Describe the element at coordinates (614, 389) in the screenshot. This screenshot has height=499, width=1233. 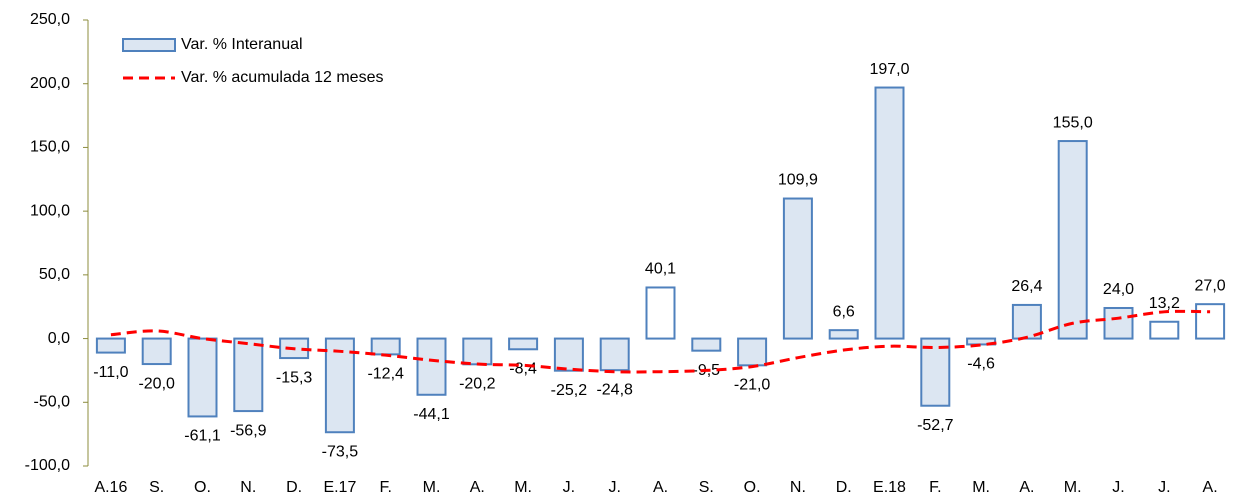
I see `value-label: -24,8` at that location.